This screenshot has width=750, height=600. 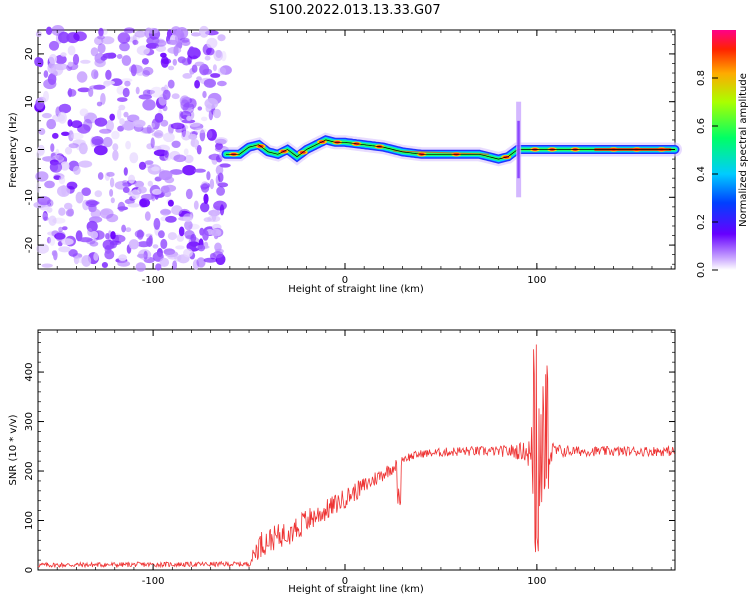 I want to click on colorbar-ticks: 0.0 0.2 0.4 0.6 0.8, so click(x=707, y=174).